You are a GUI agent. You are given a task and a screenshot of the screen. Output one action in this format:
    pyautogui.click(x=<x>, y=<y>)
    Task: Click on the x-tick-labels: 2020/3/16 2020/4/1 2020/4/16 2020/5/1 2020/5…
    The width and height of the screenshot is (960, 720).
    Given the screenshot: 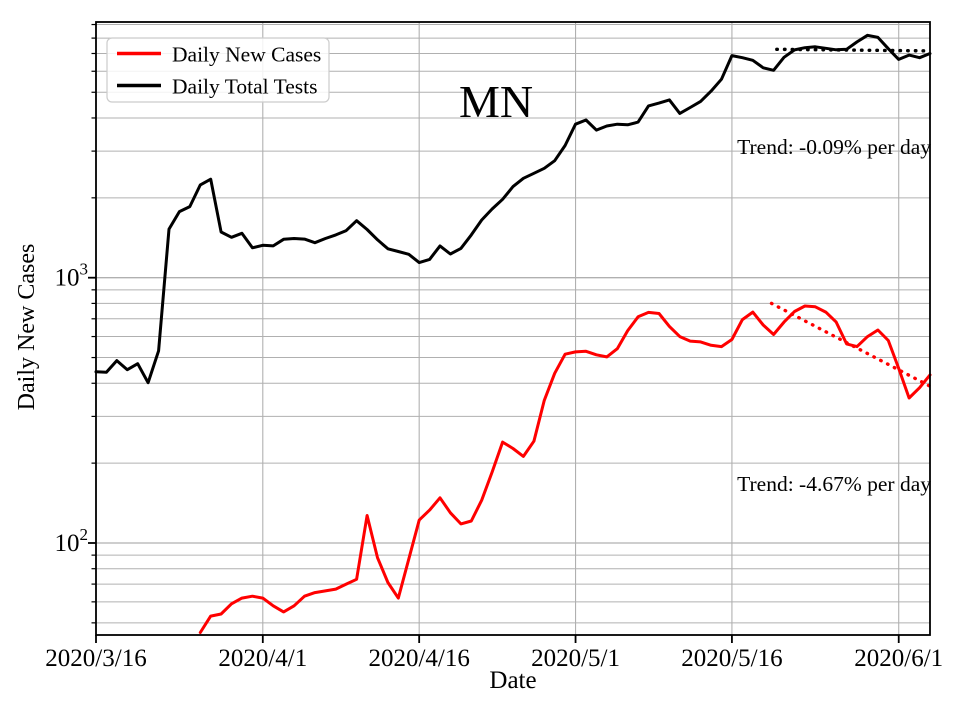 What is the action you would take?
    pyautogui.click(x=494, y=658)
    